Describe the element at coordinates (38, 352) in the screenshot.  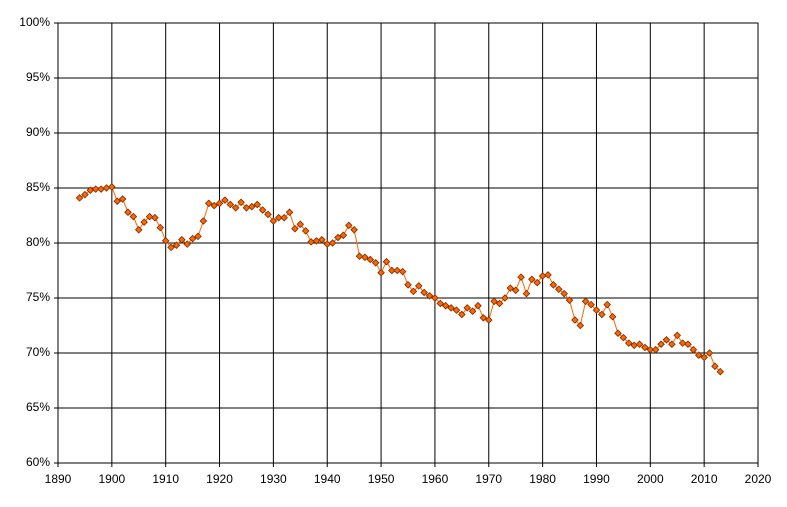
I see `y-tick-label: 70%` at that location.